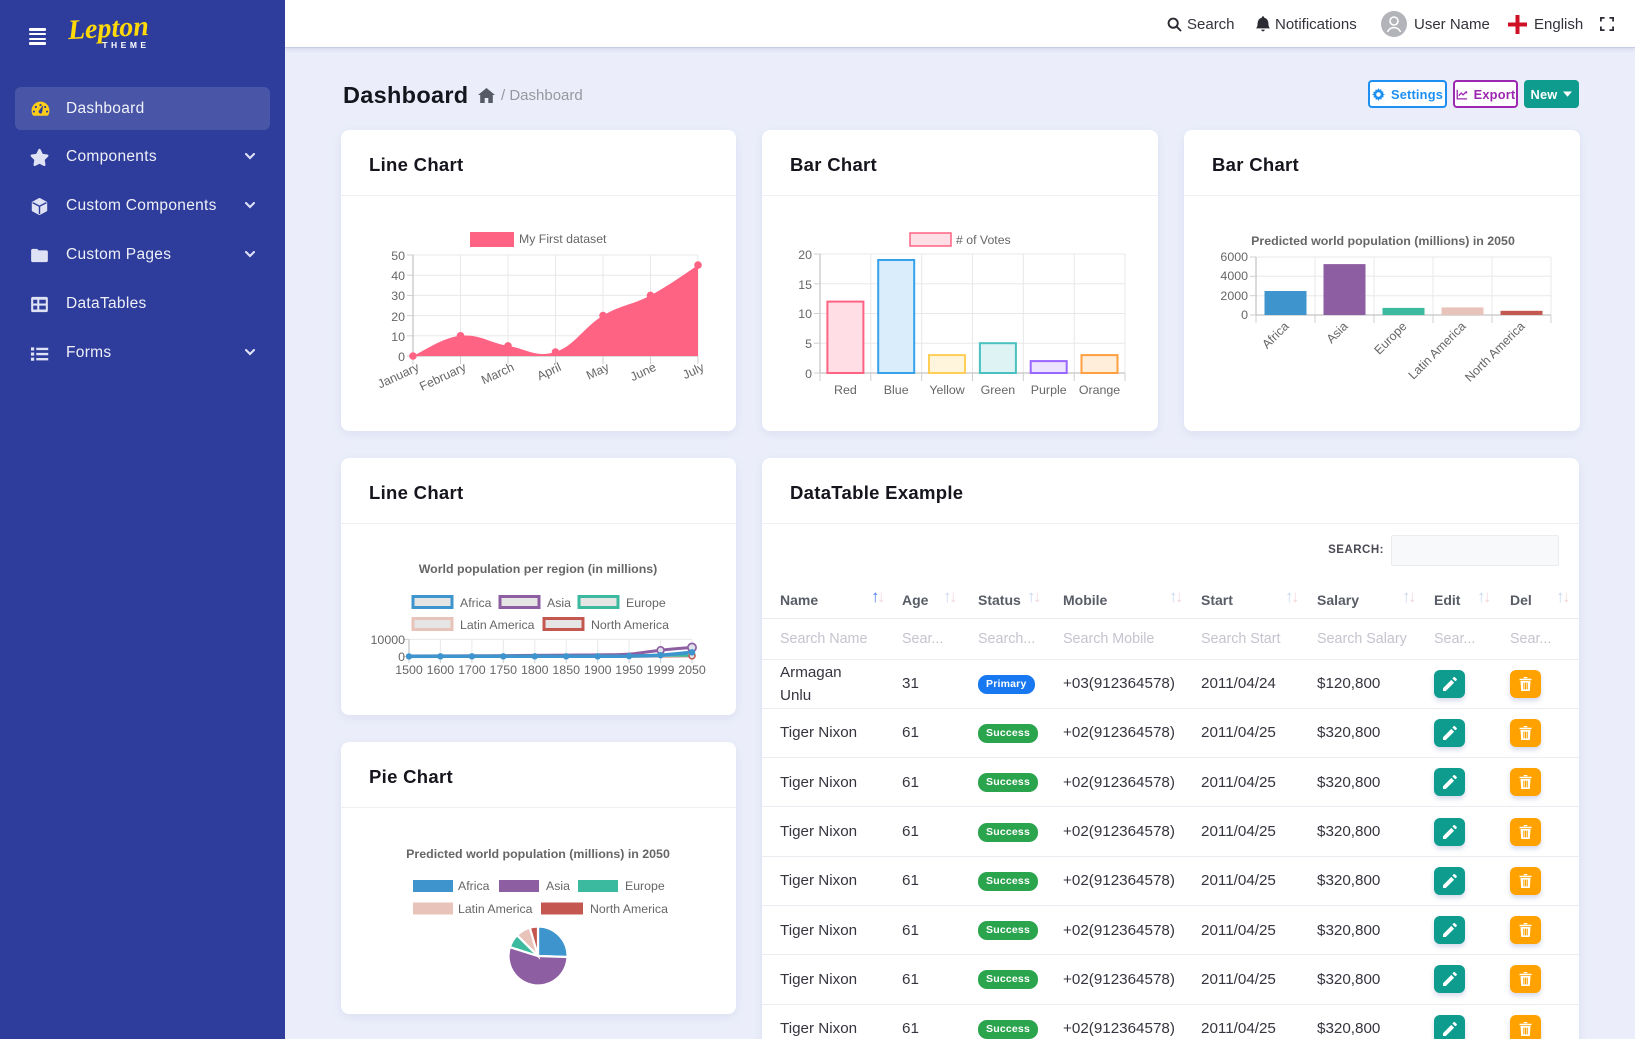 This screenshot has width=1635, height=1039. I want to click on svg-text: 1999, so click(661, 670).